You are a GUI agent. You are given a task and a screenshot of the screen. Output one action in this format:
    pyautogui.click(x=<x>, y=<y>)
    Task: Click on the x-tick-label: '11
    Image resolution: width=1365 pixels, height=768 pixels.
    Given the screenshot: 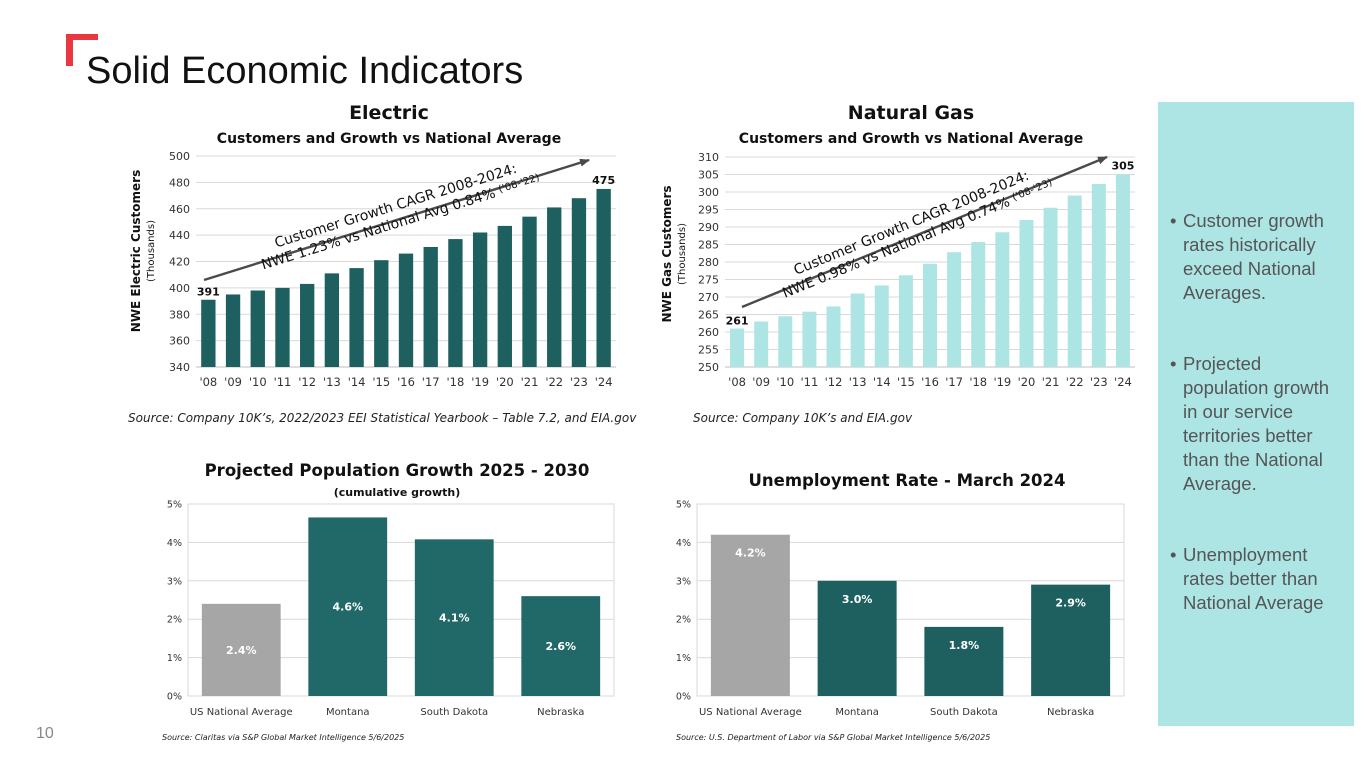 What is the action you would take?
    pyautogui.click(x=283, y=382)
    